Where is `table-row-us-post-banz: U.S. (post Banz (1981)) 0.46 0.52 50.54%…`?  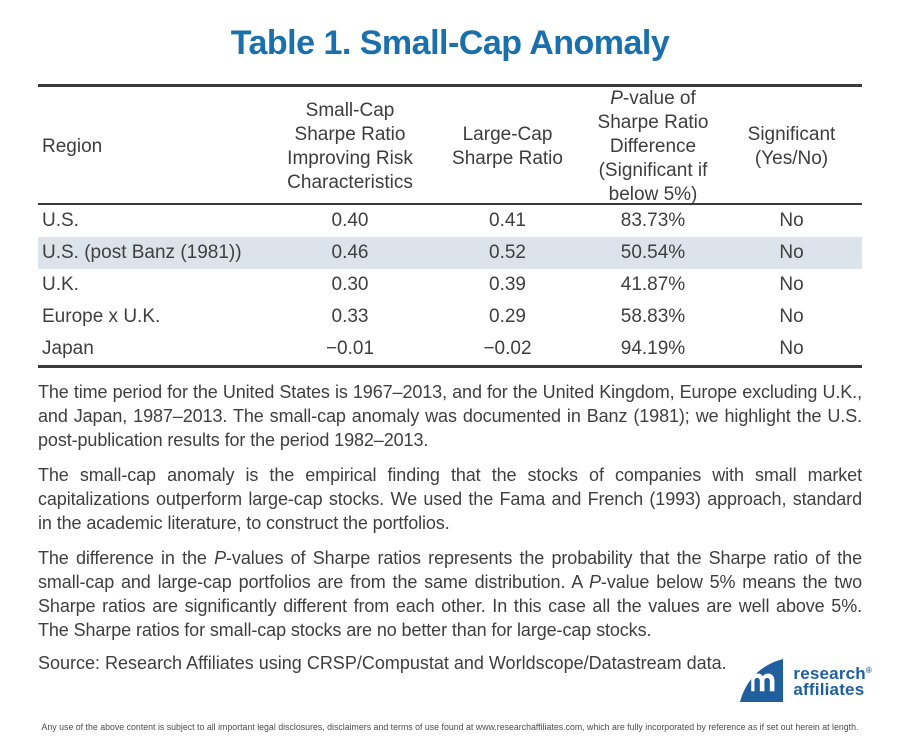
table-row-us-post-banz: U.S. (post Banz (1981)) 0.46 0.52 50.54%… is located at coordinates (450, 253).